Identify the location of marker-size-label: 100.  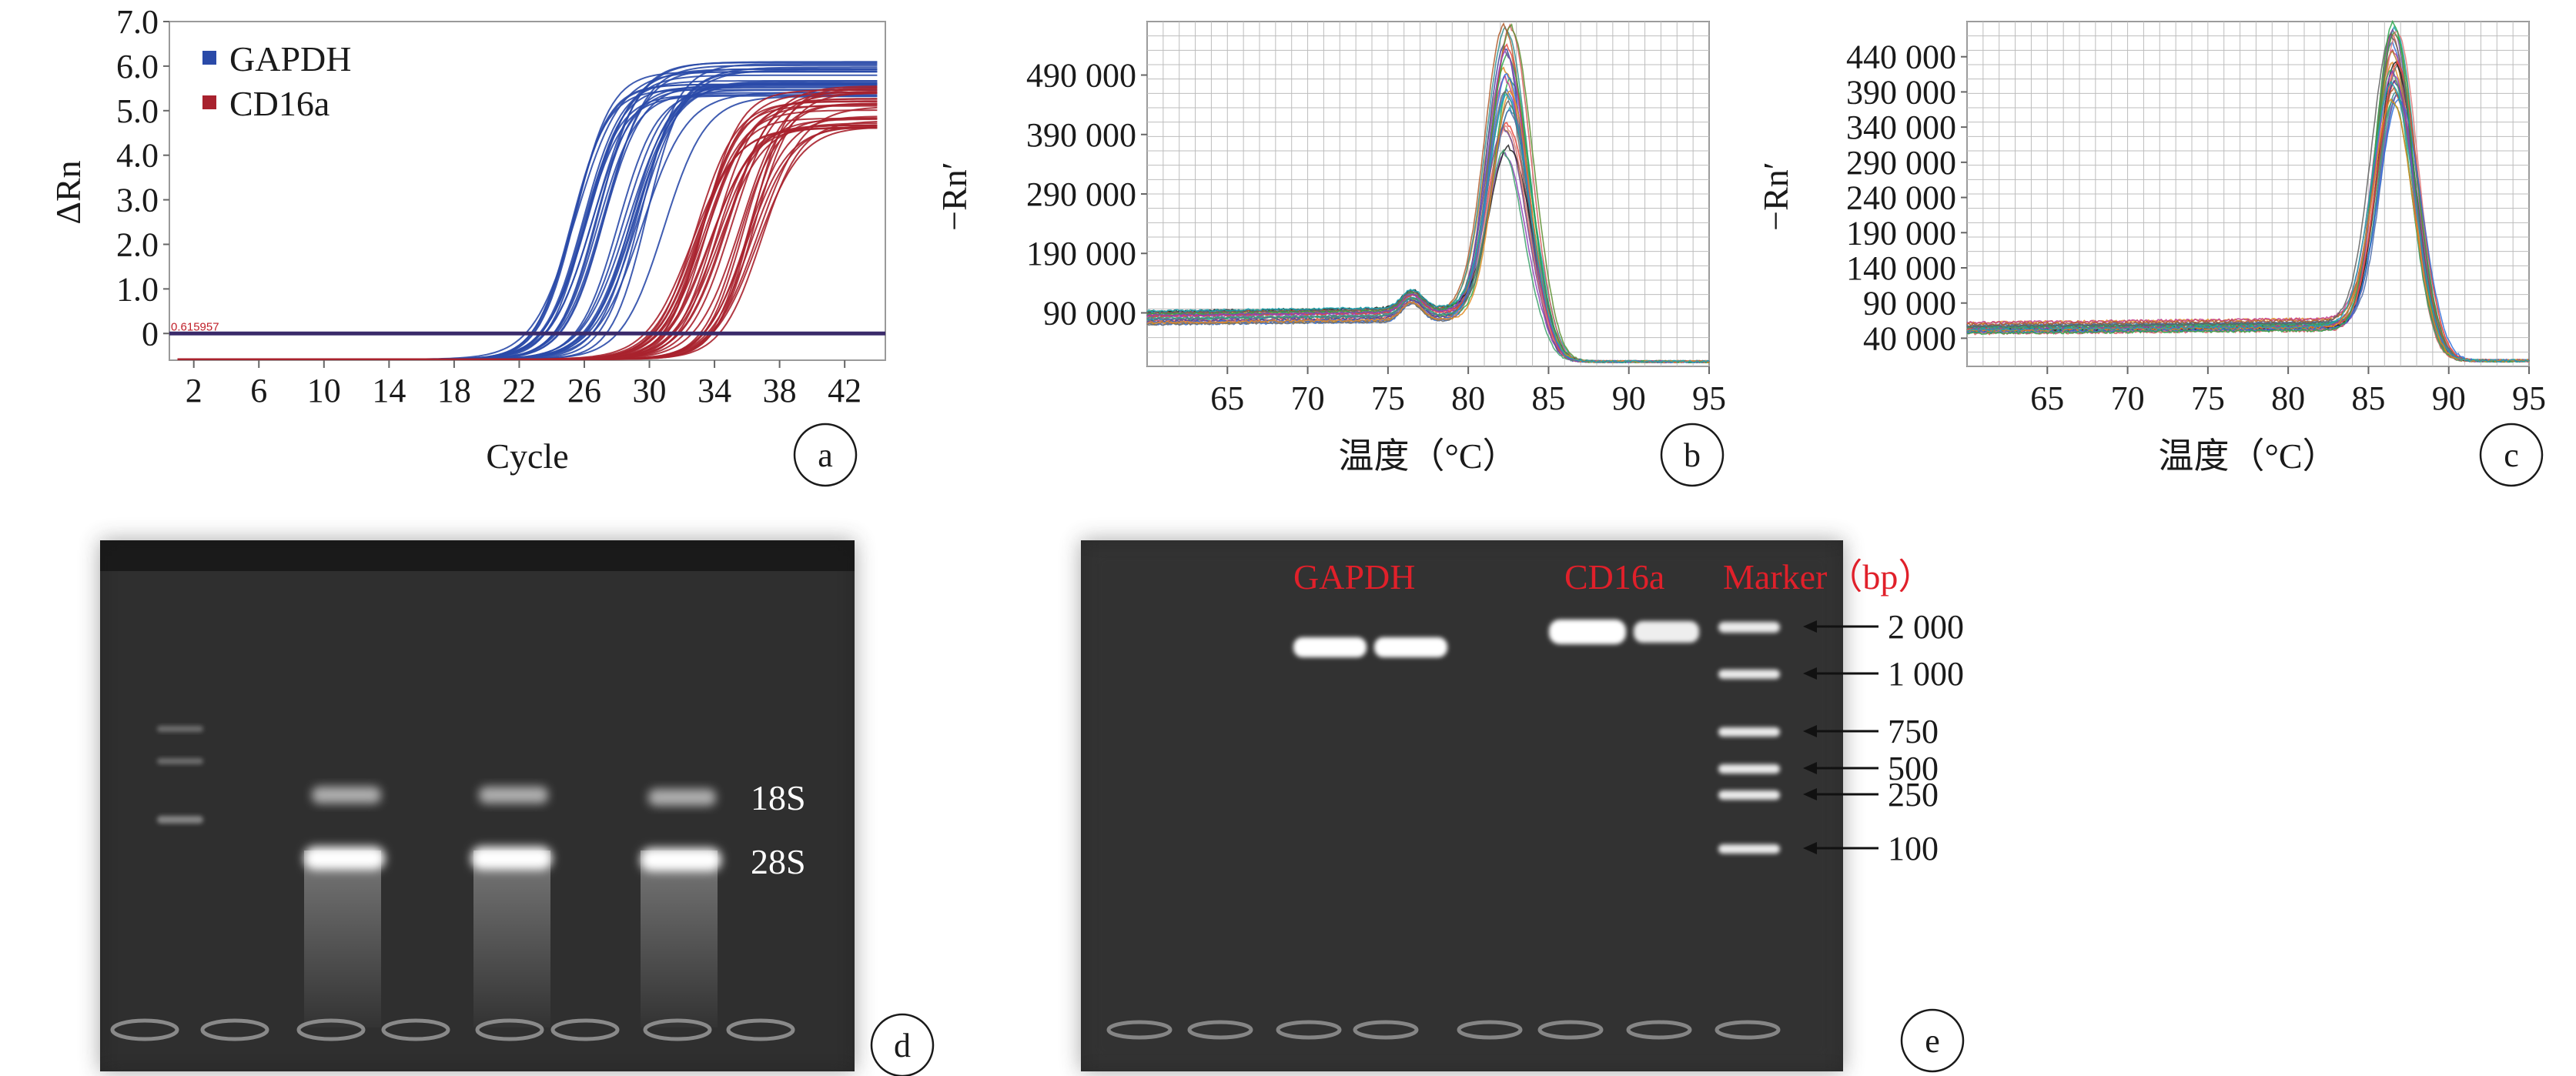
(1914, 849).